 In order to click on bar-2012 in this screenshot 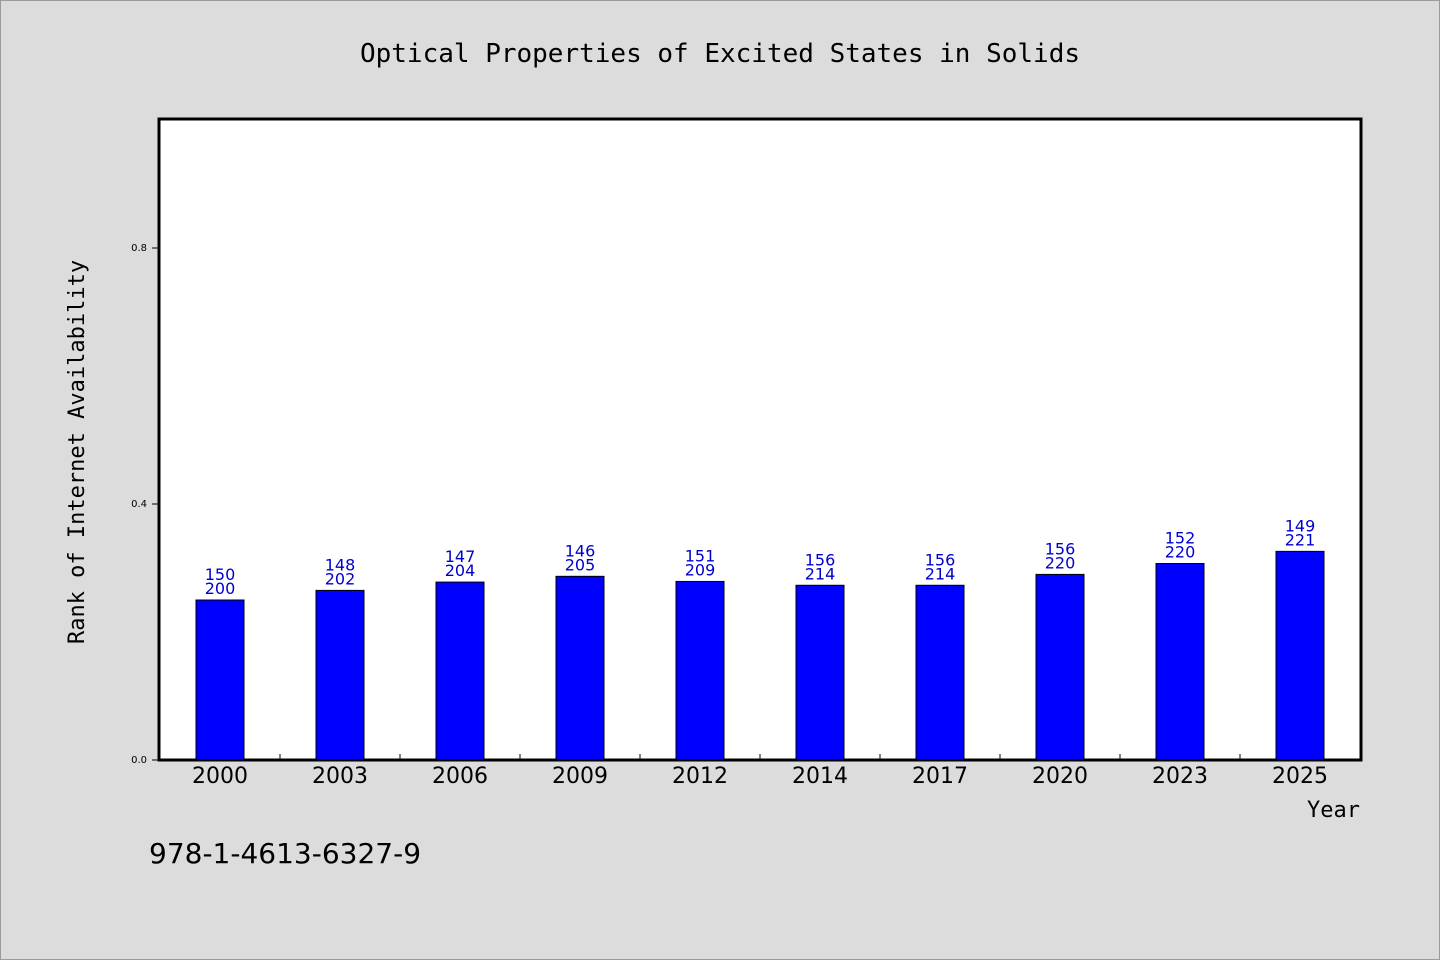, I will do `click(700, 670)`.